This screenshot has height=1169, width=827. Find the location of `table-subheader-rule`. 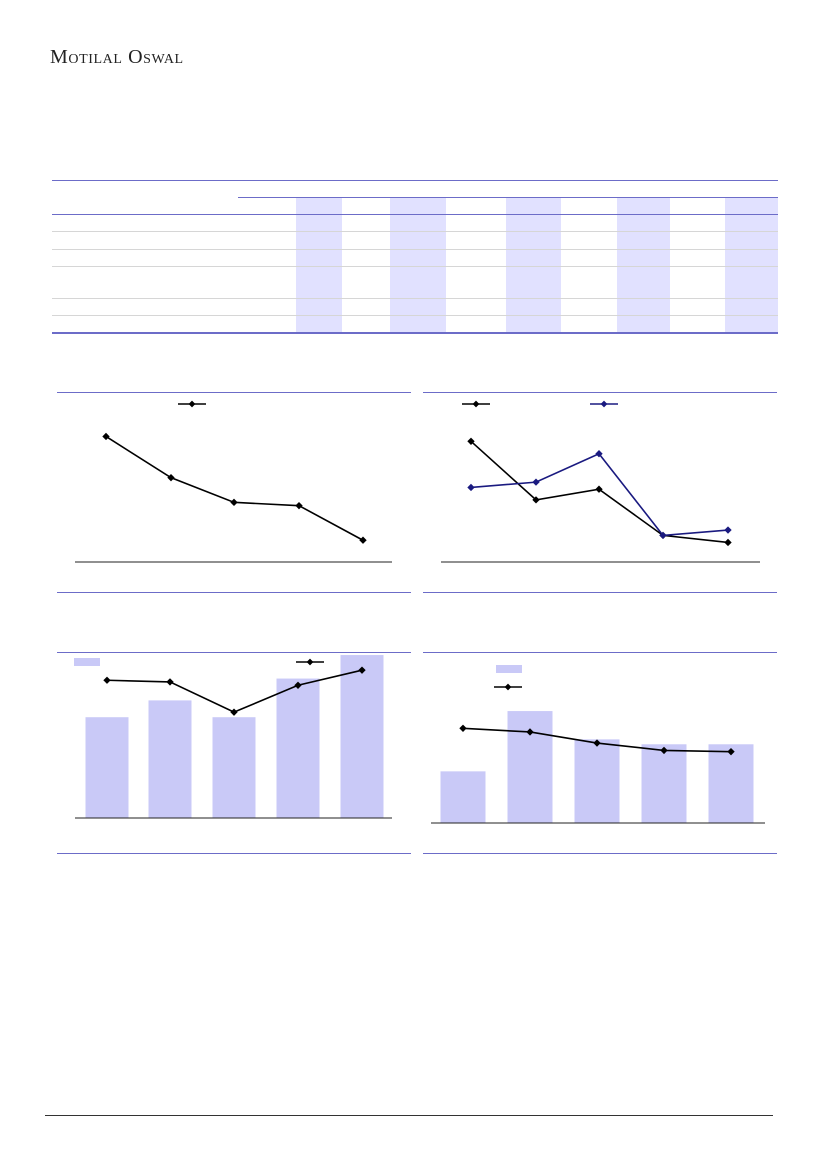

table-subheader-rule is located at coordinates (508, 197).